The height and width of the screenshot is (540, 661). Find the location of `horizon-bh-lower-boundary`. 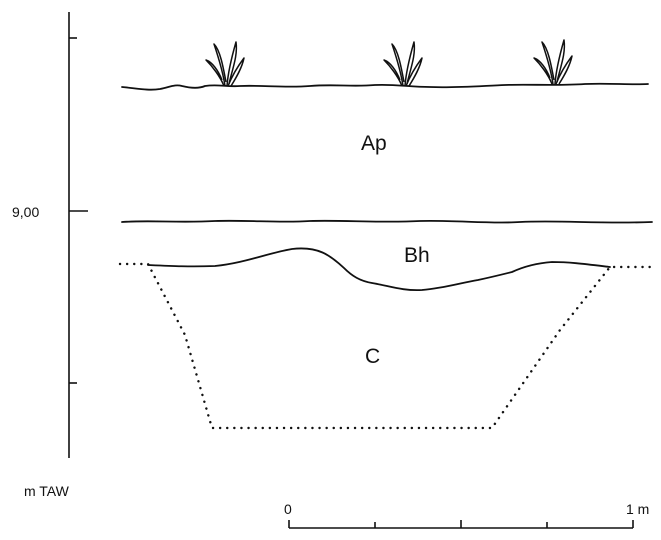

horizon-bh-lower-boundary is located at coordinates (379, 269).